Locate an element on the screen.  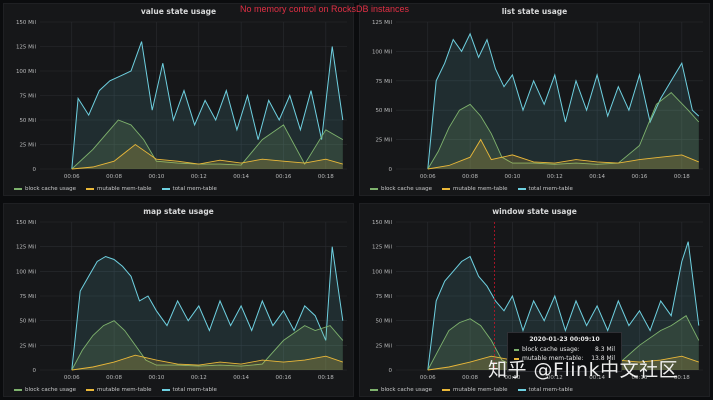
panel-title: list state usage is located at coordinates (534, 11).